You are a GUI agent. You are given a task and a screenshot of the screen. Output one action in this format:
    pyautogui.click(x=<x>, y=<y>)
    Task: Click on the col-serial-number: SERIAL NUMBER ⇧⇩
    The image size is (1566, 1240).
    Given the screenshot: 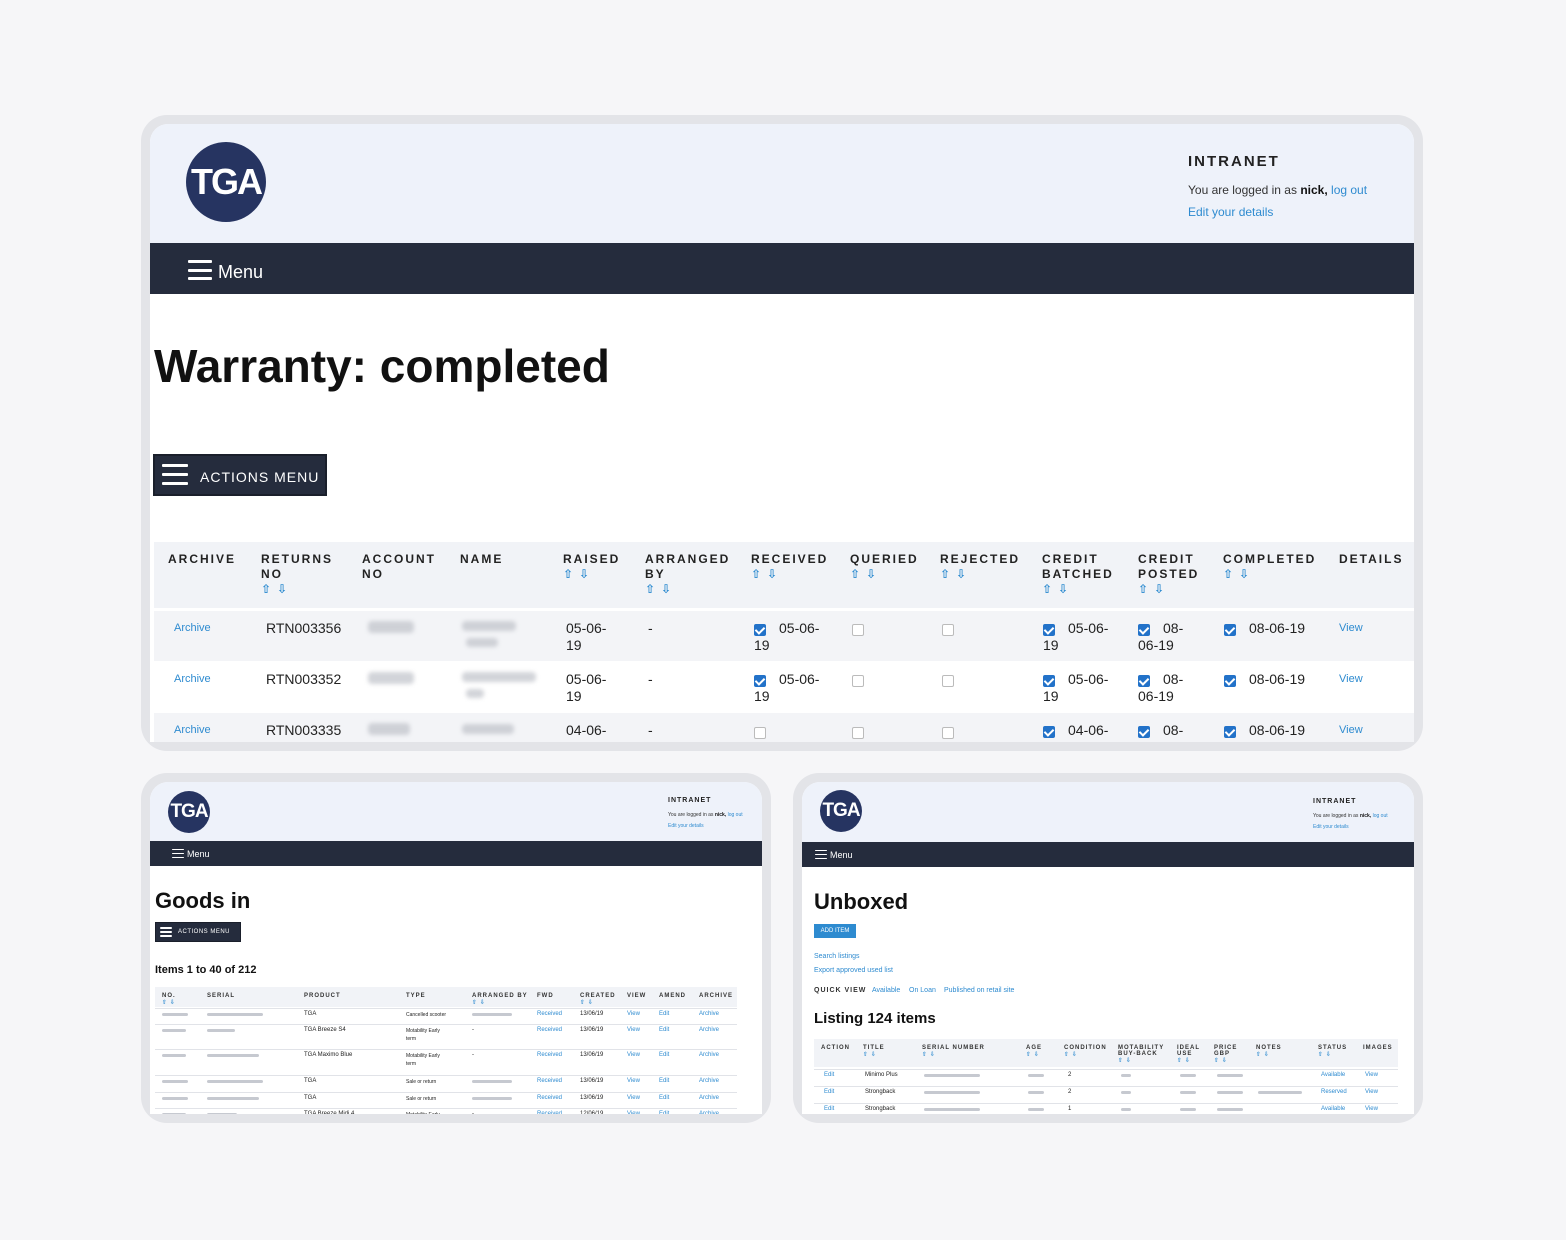 What is the action you would take?
    pyautogui.click(x=953, y=1051)
    